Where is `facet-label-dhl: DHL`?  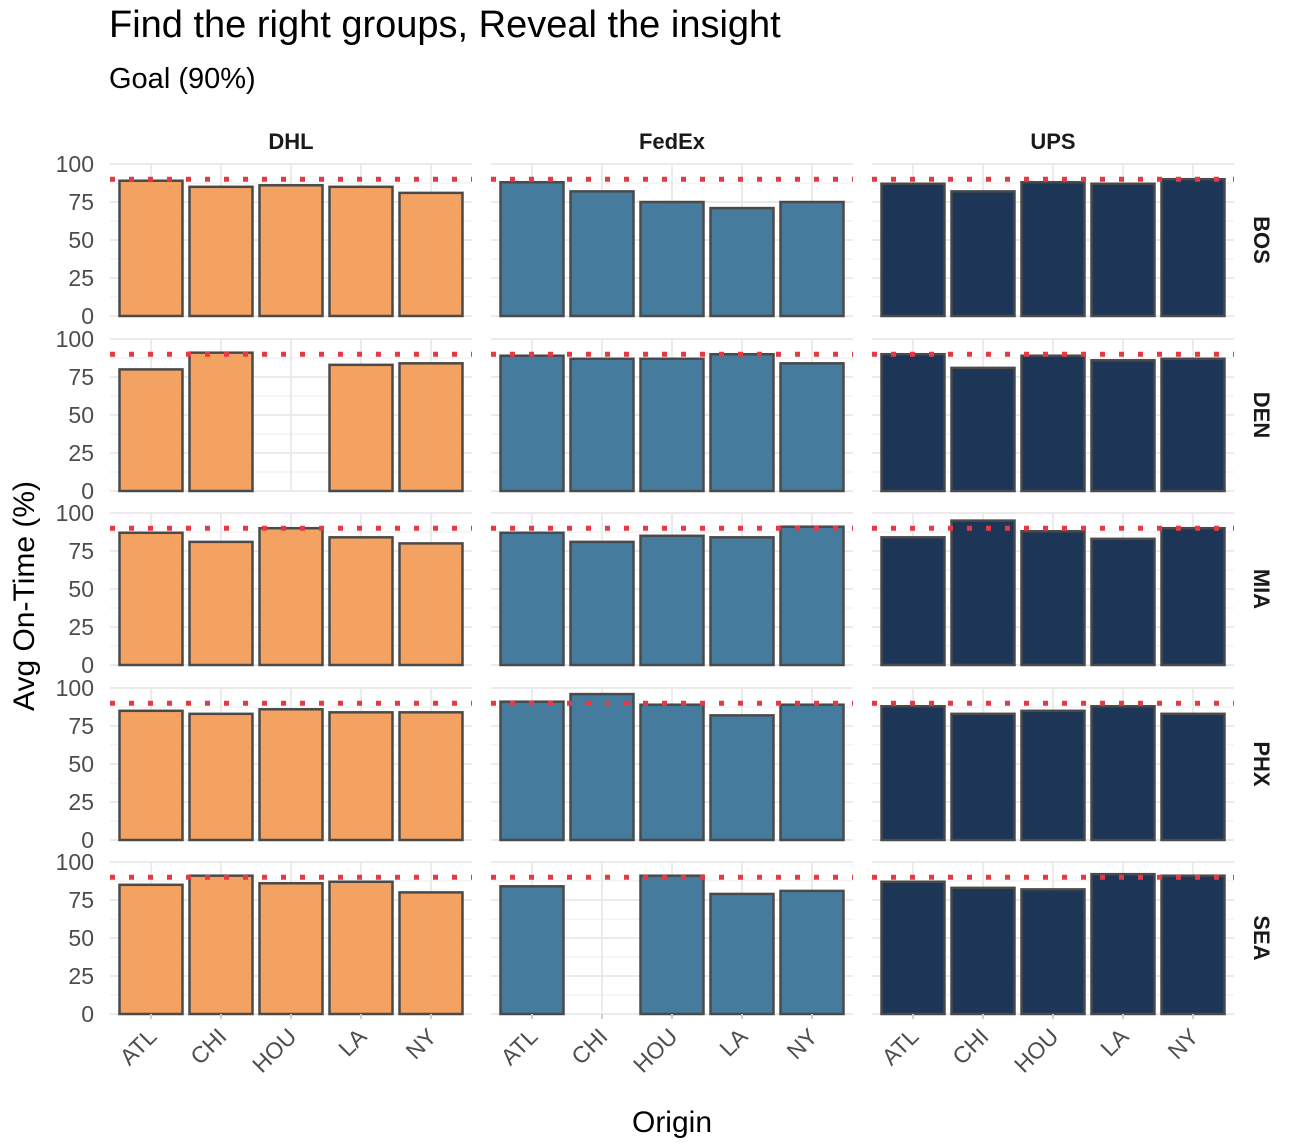 facet-label-dhl: DHL is located at coordinates (290, 141).